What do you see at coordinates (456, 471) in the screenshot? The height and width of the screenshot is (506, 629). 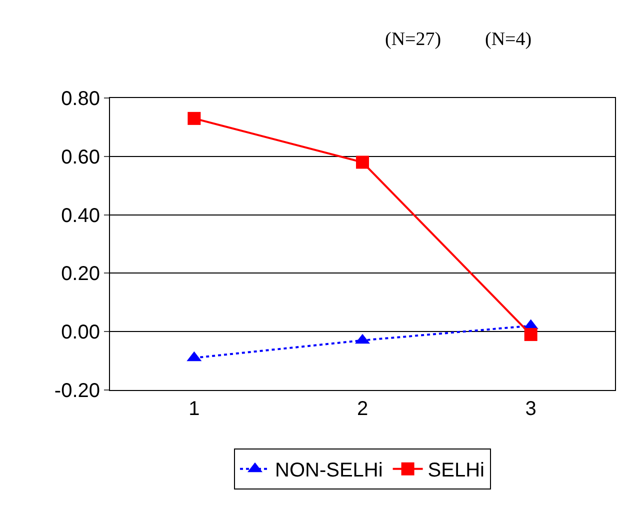 I see `legend-label: SELHi` at bounding box center [456, 471].